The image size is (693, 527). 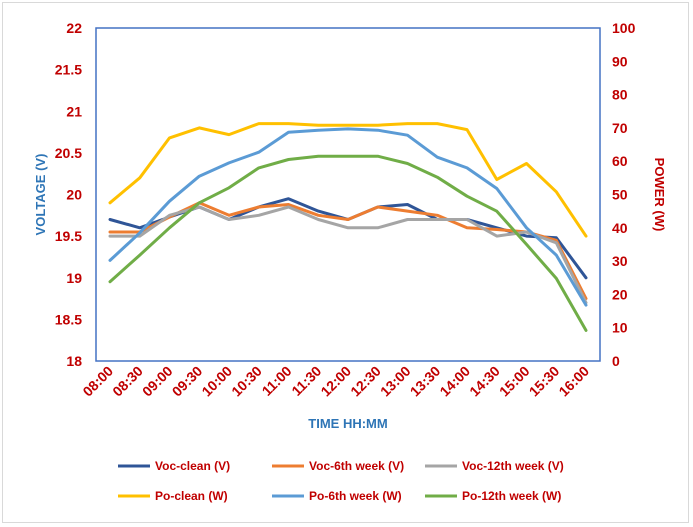 What do you see at coordinates (395, 381) in the screenshot?
I see `x-tick-label: 13:00` at bounding box center [395, 381].